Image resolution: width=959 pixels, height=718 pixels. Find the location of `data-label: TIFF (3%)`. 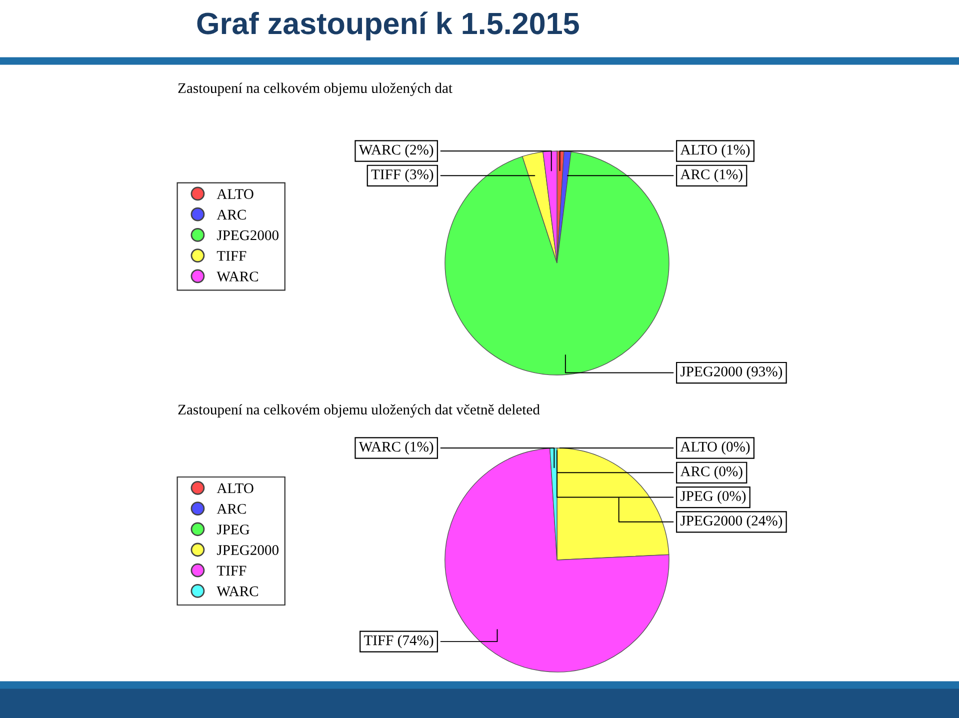

data-label: TIFF (3%) is located at coordinates (402, 175).